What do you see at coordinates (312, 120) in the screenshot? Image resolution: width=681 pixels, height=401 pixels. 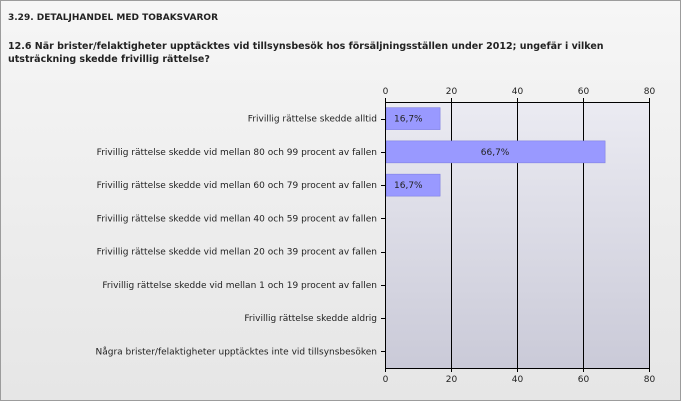 I see `category-label: Frivillig rättelse skedde alltid` at bounding box center [312, 120].